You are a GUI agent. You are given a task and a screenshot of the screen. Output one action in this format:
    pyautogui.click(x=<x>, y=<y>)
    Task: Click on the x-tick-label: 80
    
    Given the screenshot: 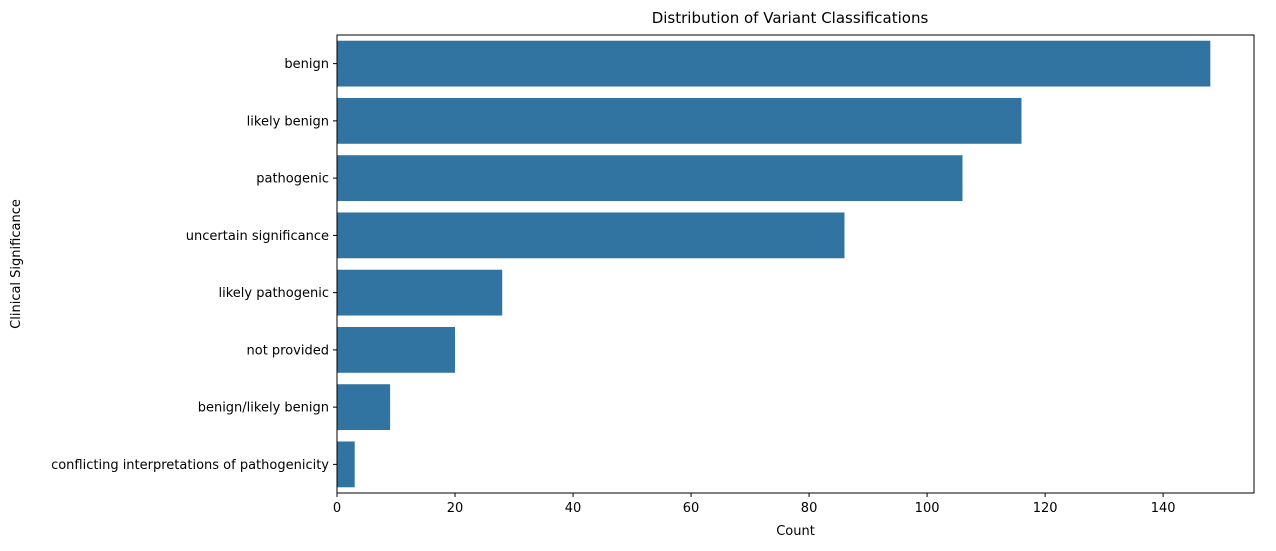 What is the action you would take?
    pyautogui.click(x=809, y=508)
    